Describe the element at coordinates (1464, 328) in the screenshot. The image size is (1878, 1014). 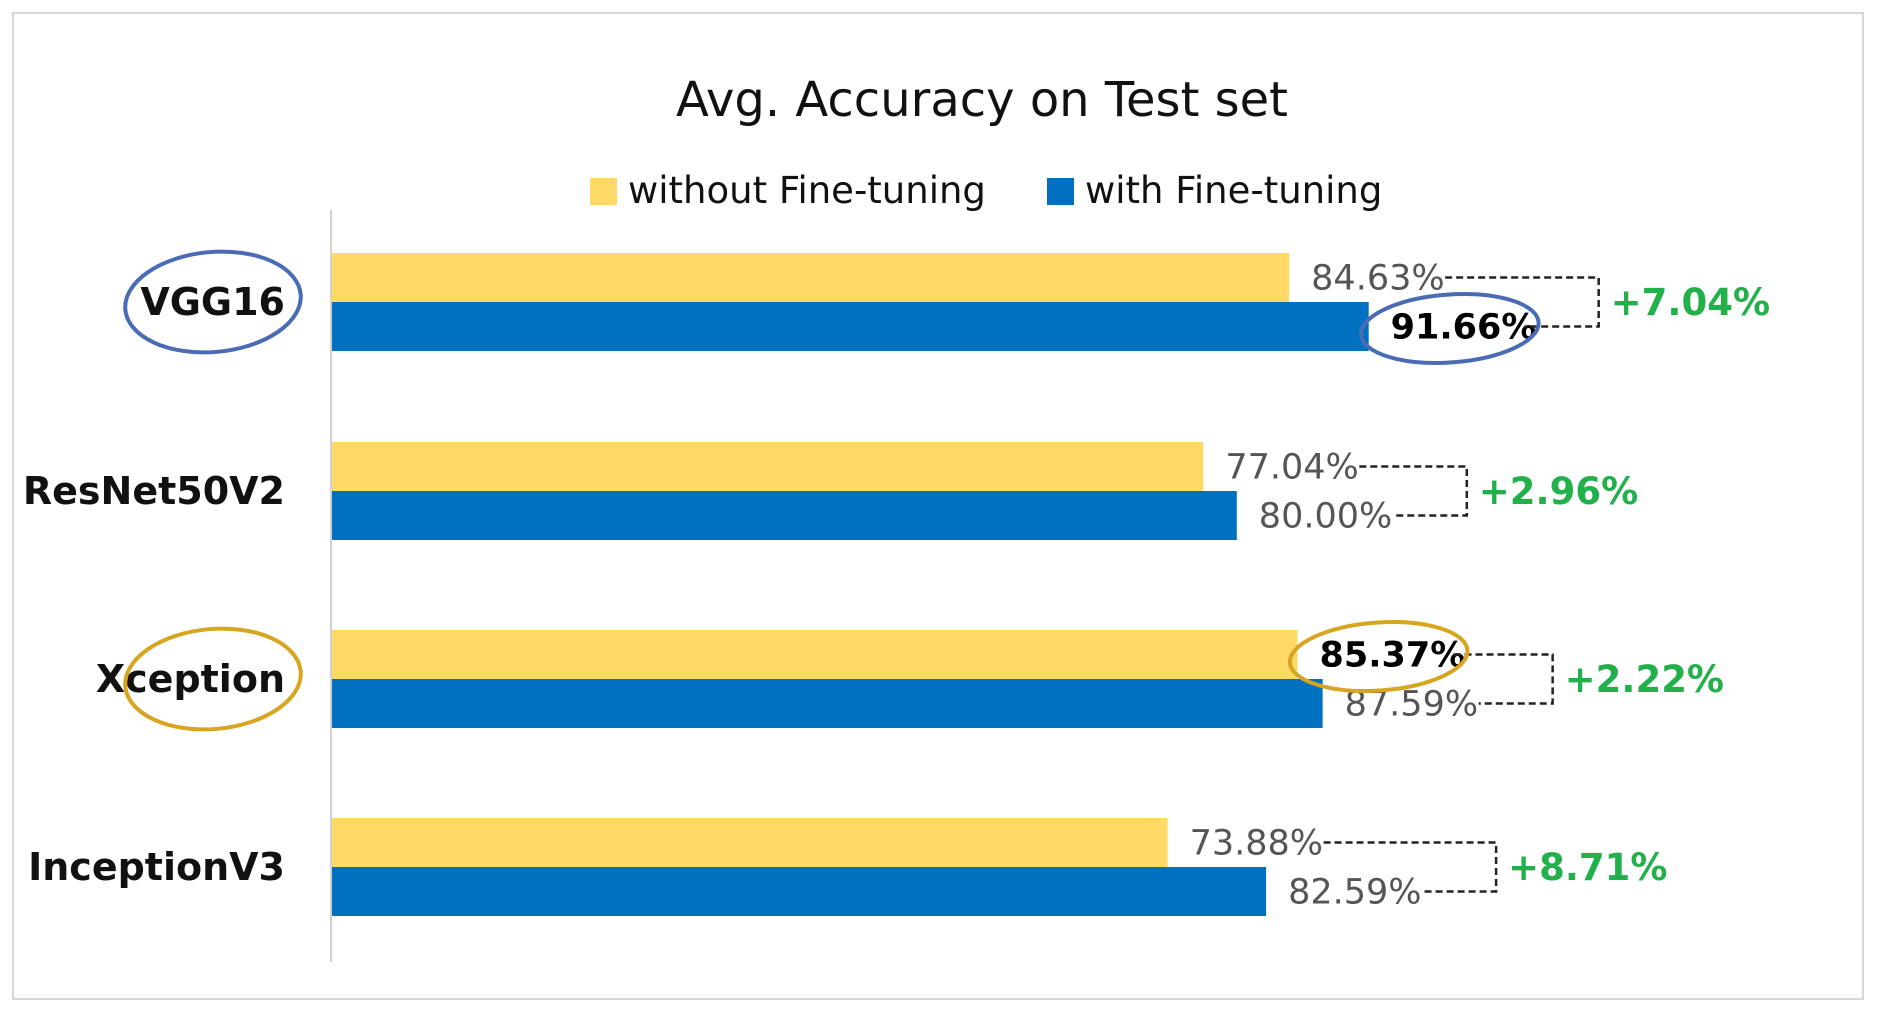
I see `value-label-0-1: 91.66%` at that location.